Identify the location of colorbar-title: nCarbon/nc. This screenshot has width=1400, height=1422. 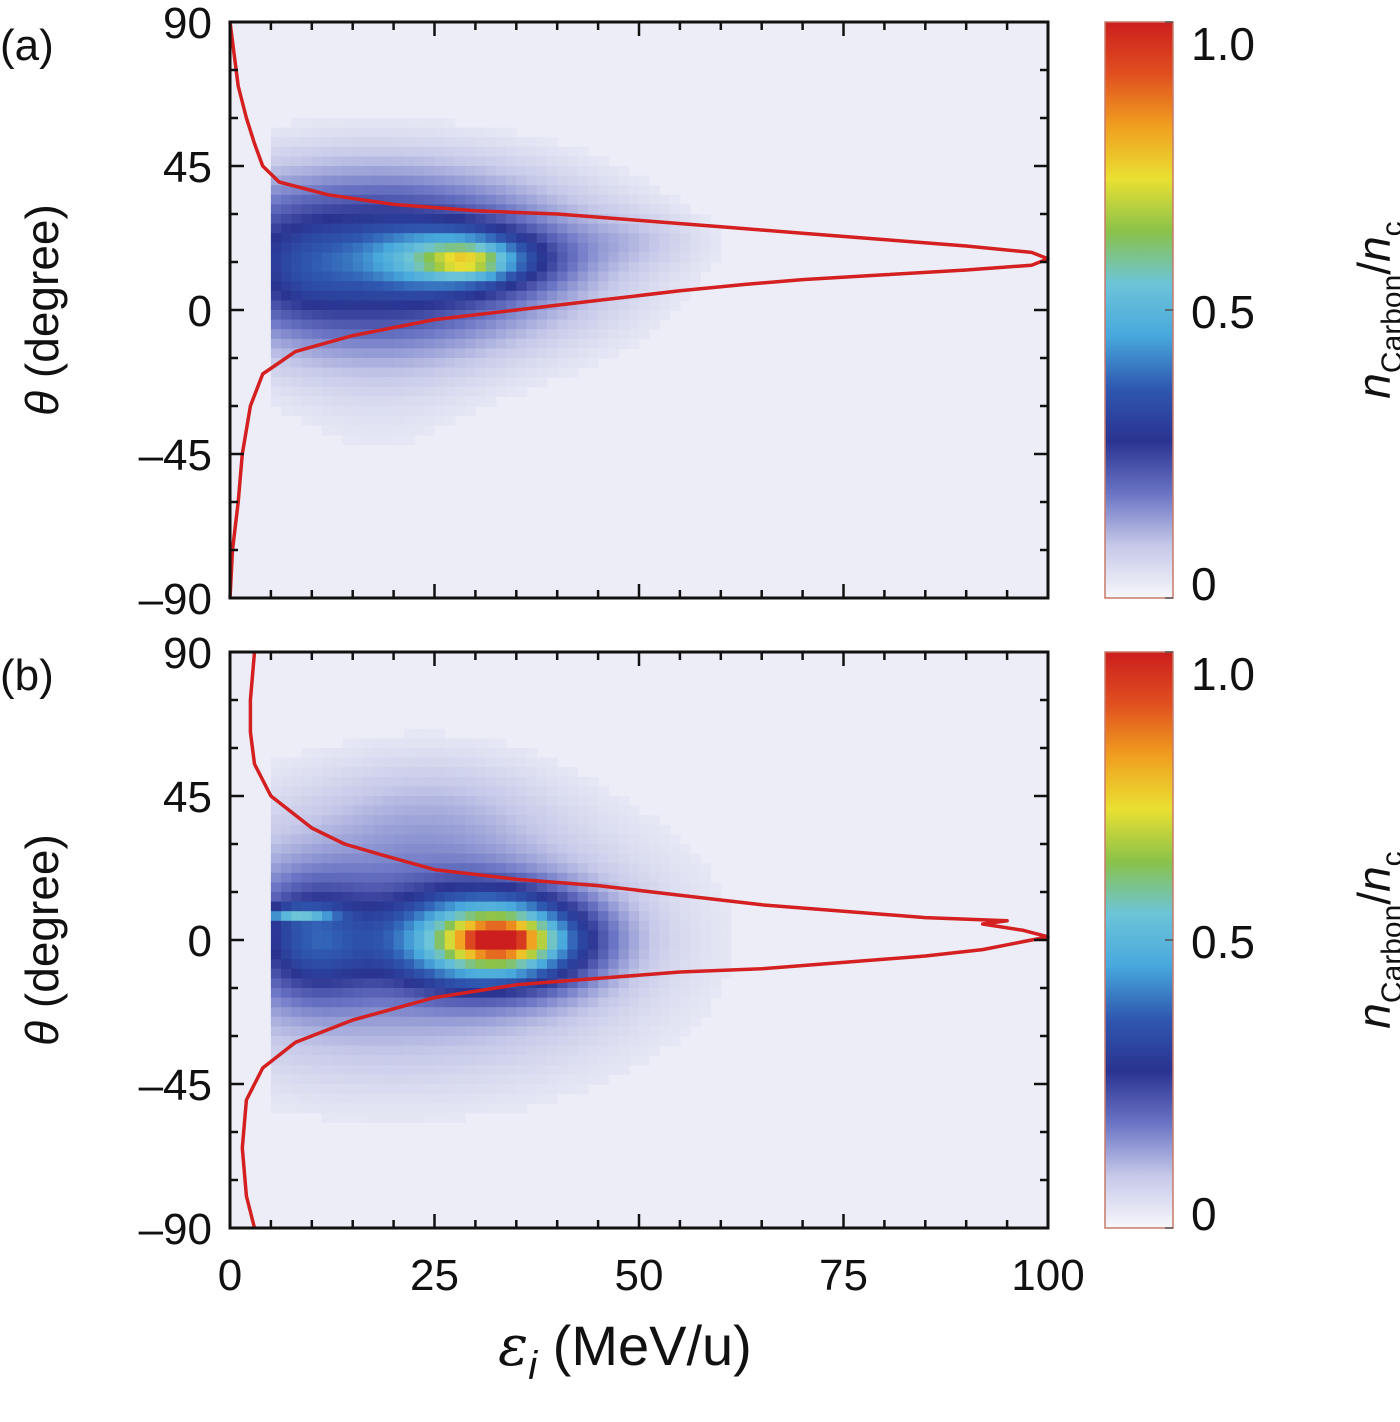
(1374, 939).